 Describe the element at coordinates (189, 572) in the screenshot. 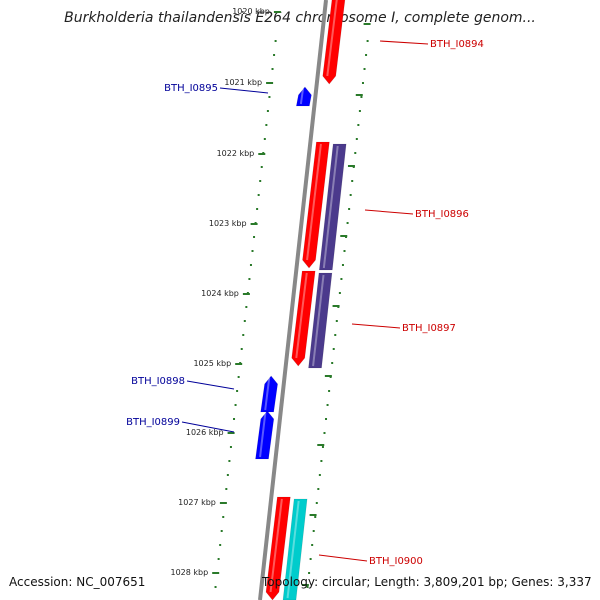

I see `tick-label: 1028 kbp` at that location.